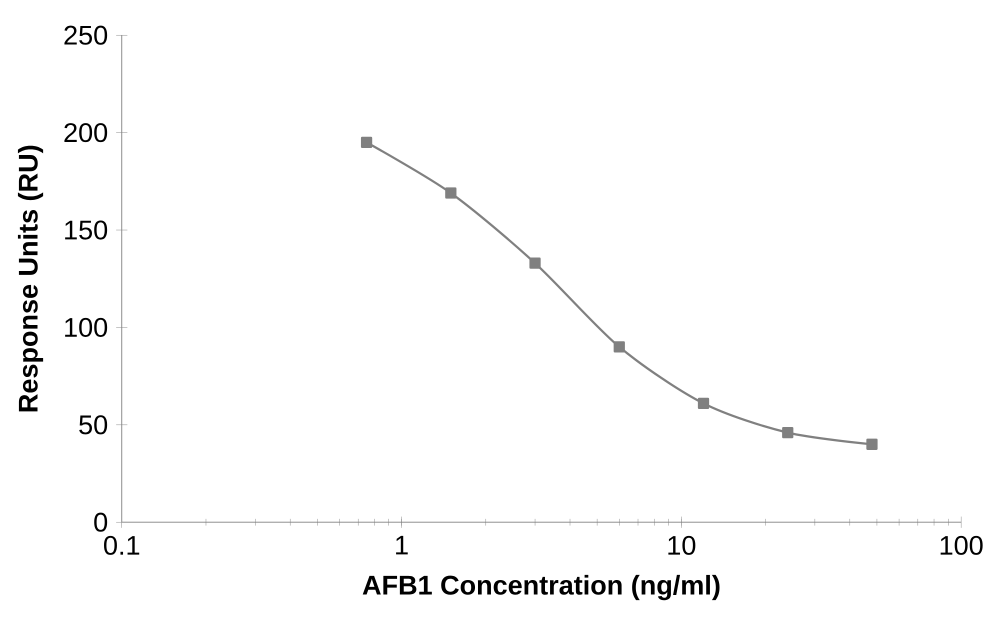  What do you see at coordinates (402, 545) in the screenshot?
I see `x-tick-label: 1` at bounding box center [402, 545].